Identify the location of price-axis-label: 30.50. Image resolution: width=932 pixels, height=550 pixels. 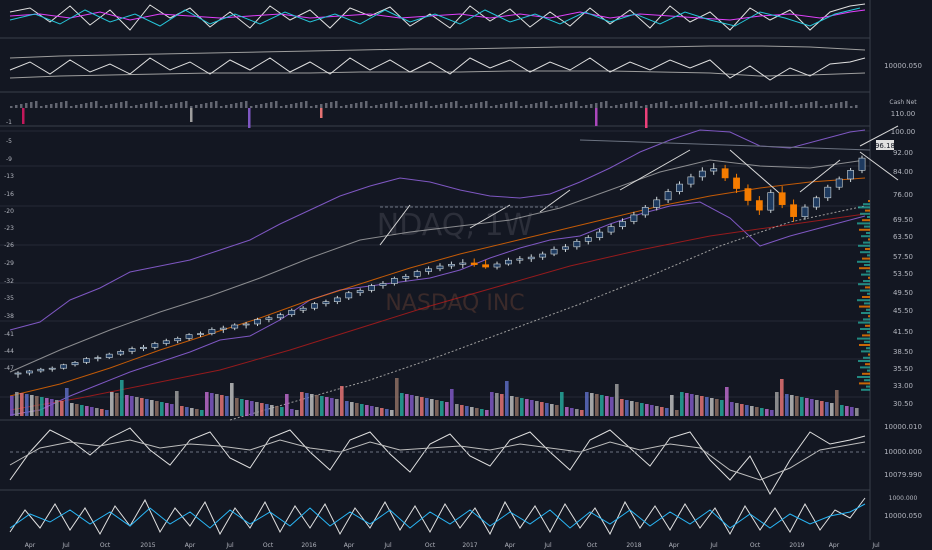
(903, 404).